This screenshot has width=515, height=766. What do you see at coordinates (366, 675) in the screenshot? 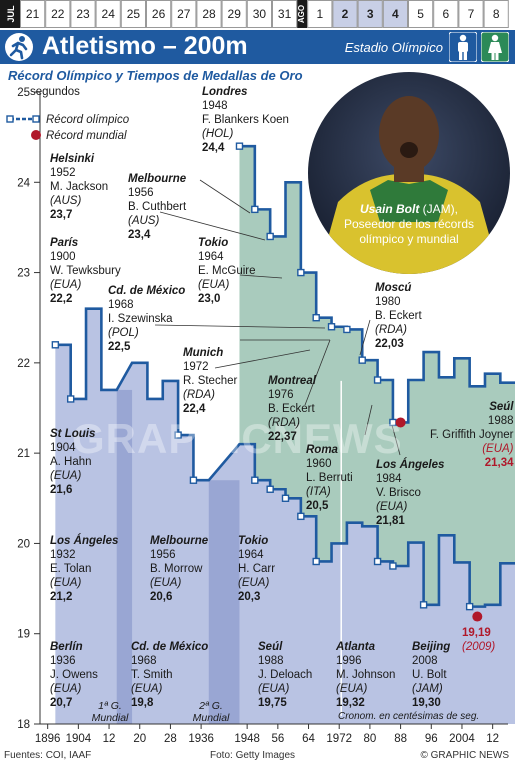
I see `annotation-athlete: M. Johnson` at bounding box center [366, 675].